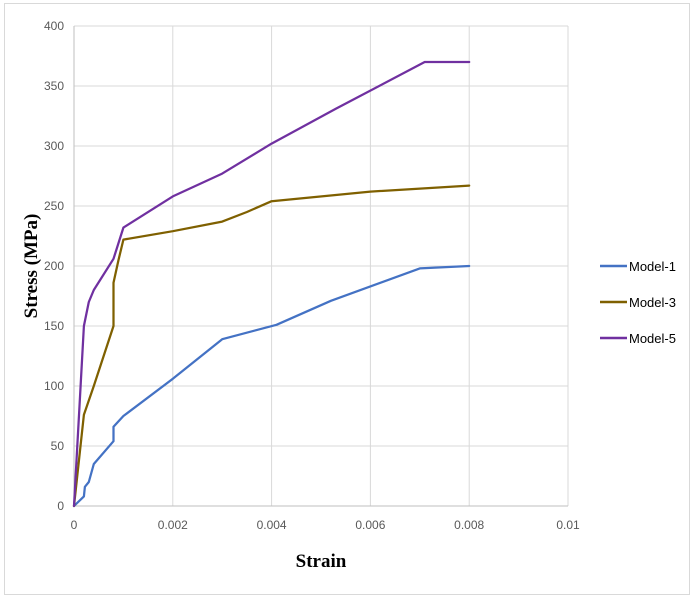 The width and height of the screenshot is (696, 601). What do you see at coordinates (469, 525) in the screenshot?
I see `x-tick-label: 0.008` at bounding box center [469, 525].